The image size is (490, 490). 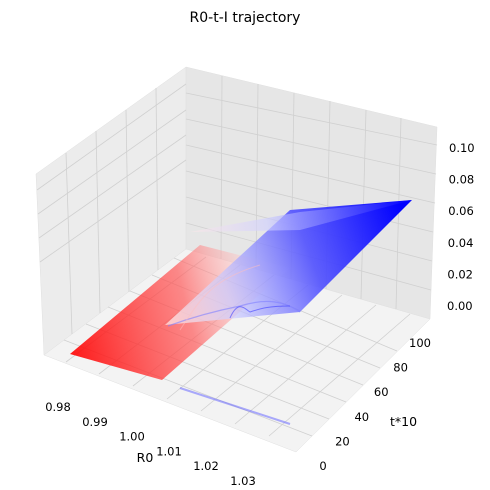 What do you see at coordinates (462, 148) in the screenshot?
I see `z-tick-label: 0.10` at bounding box center [462, 148].